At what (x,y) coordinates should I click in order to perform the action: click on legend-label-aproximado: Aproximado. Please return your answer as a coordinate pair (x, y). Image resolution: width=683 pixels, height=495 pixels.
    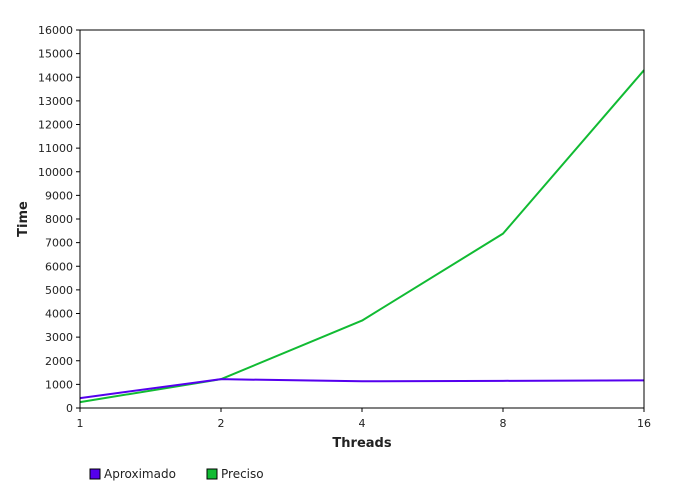
    Looking at the image, I should click on (140, 474).